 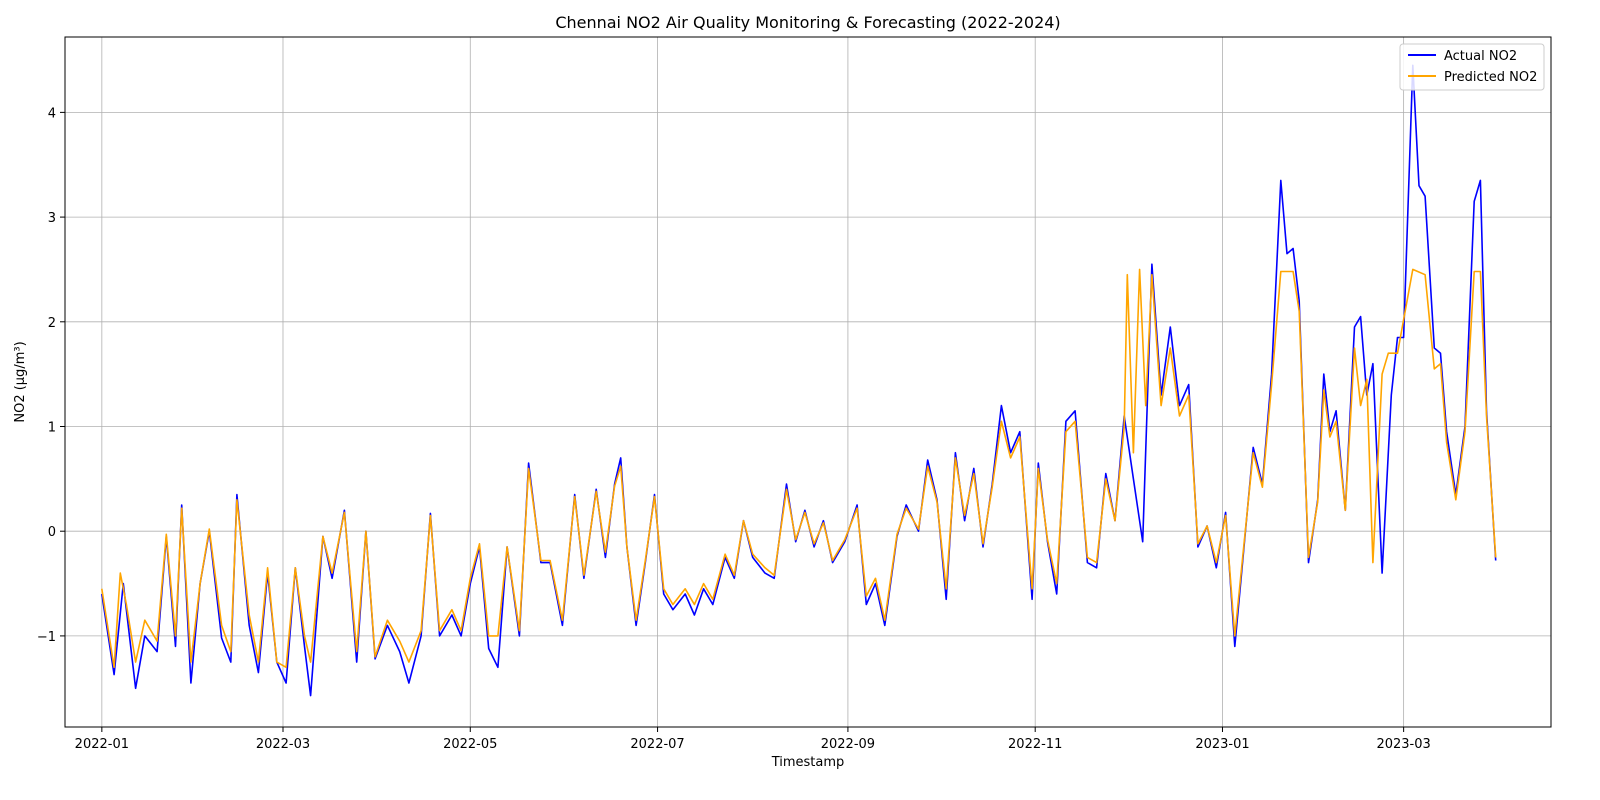 I want to click on legend-label-actual: Actual NO2, so click(x=1480, y=56).